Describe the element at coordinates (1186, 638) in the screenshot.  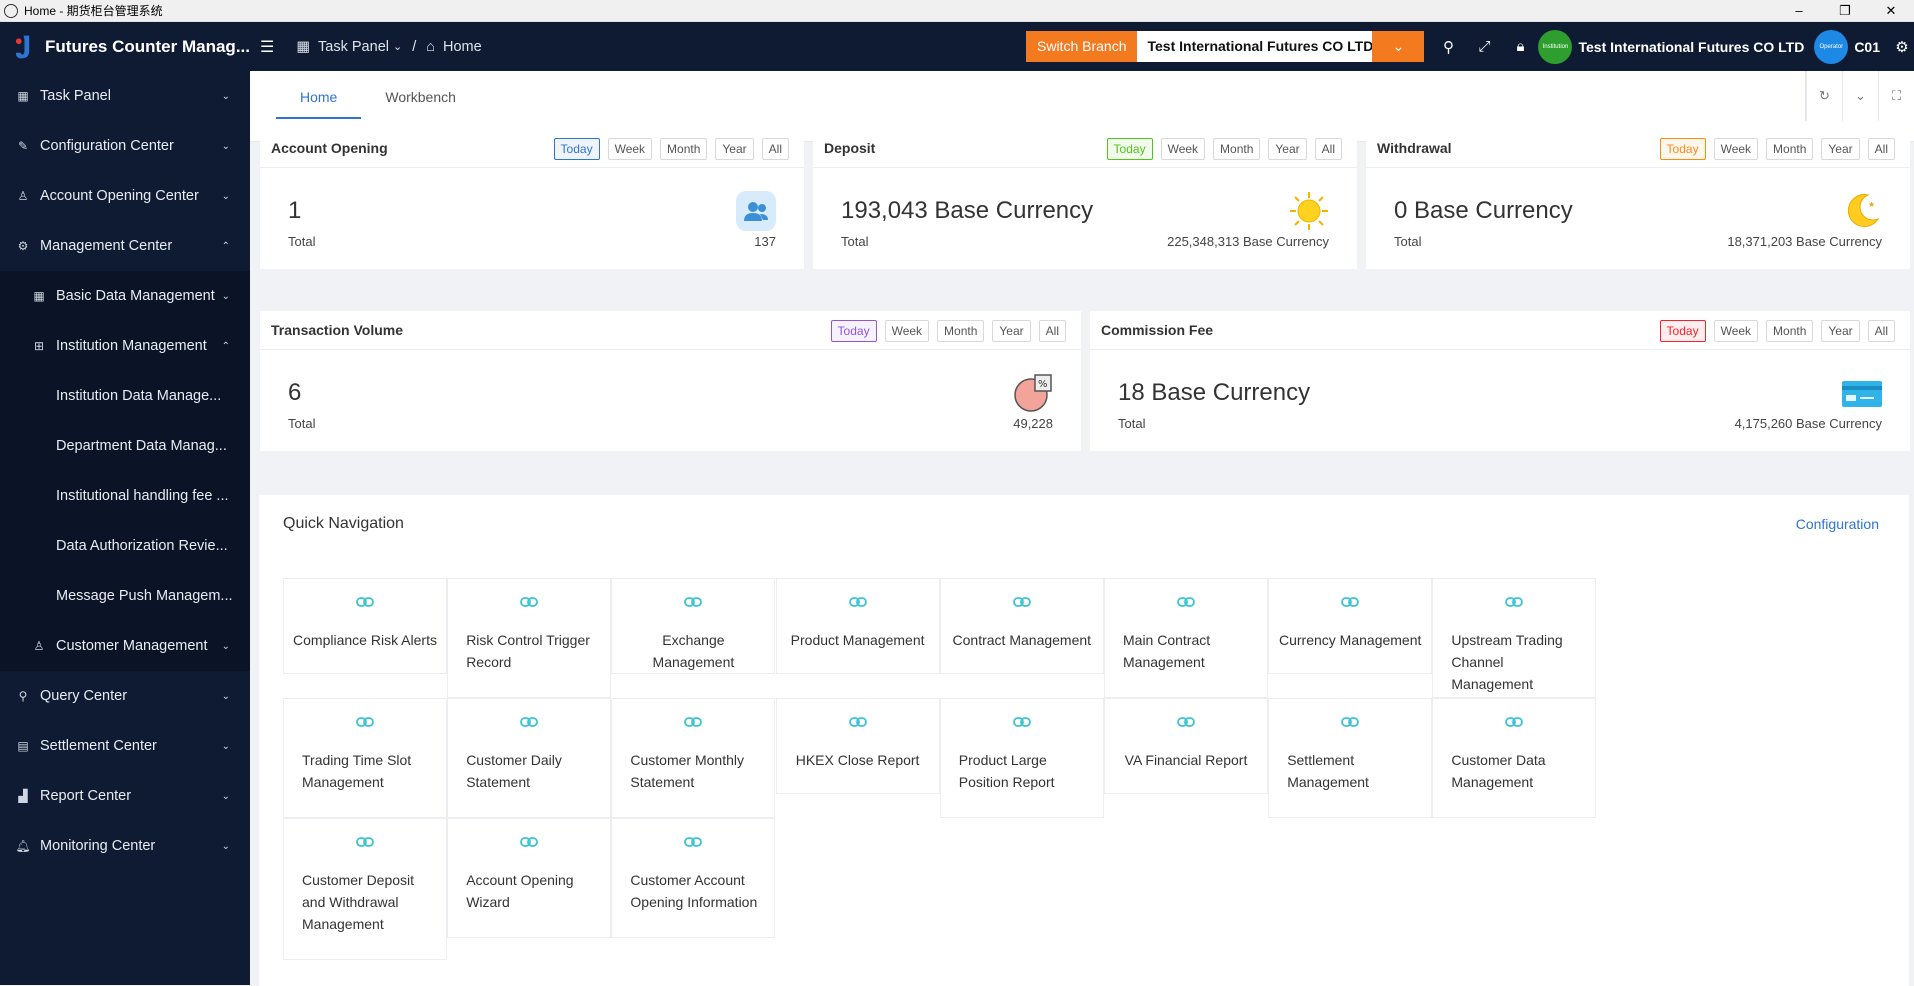
I see `quick-nav-item: Main Contract Management` at that location.